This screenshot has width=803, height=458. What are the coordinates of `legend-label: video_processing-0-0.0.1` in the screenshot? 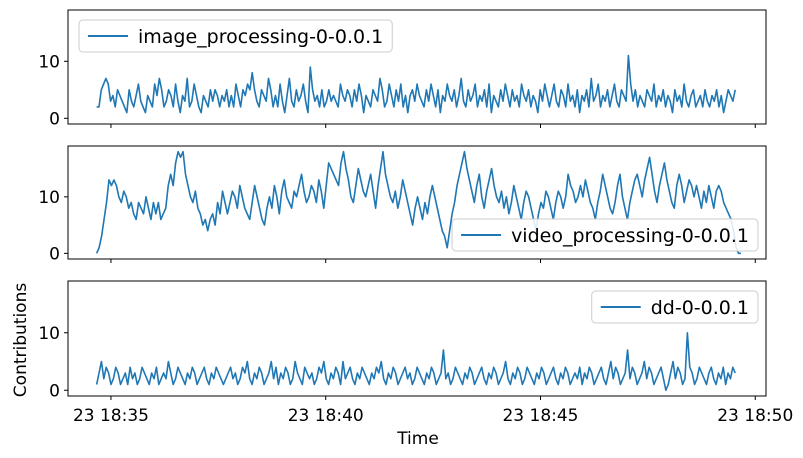 It's located at (630, 236).